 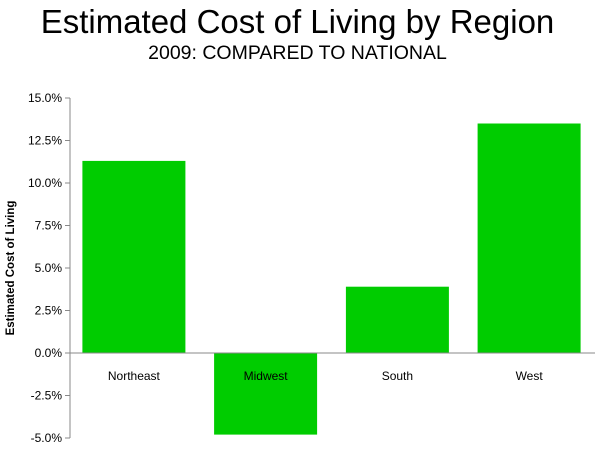 What do you see at coordinates (134, 256) in the screenshot?
I see `bar-northeast` at bounding box center [134, 256].